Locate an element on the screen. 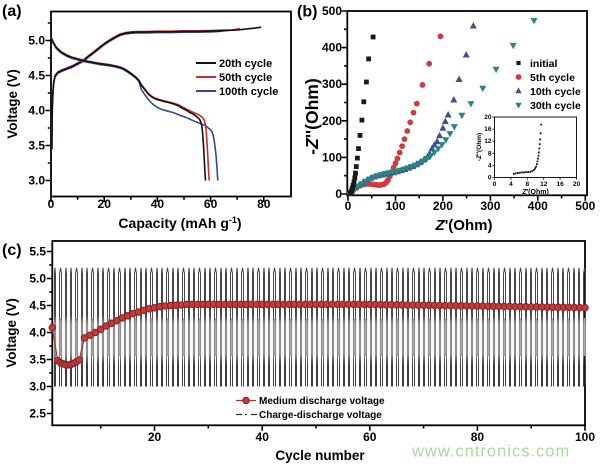  svg-text: 100th cycle is located at coordinates (248, 92).